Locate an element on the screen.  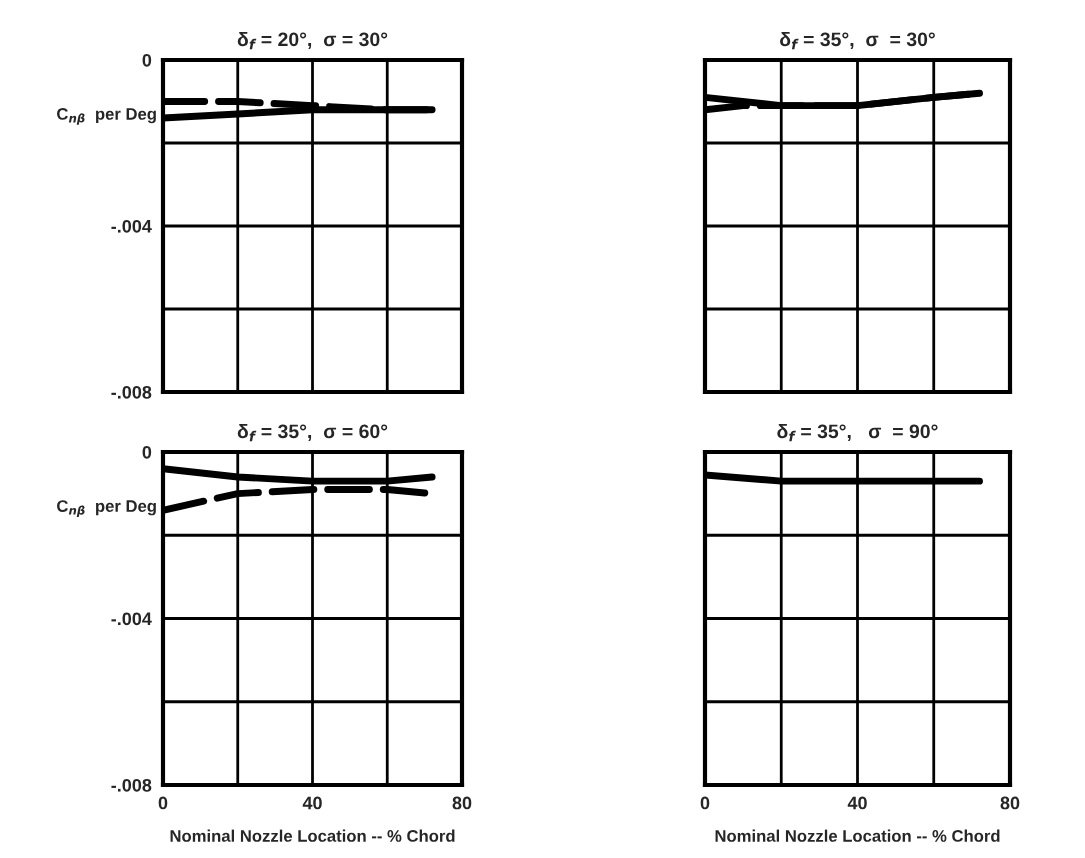
chart-title: δ$_{f}$ = 35°, σ = 30° is located at coordinates (857, 40).